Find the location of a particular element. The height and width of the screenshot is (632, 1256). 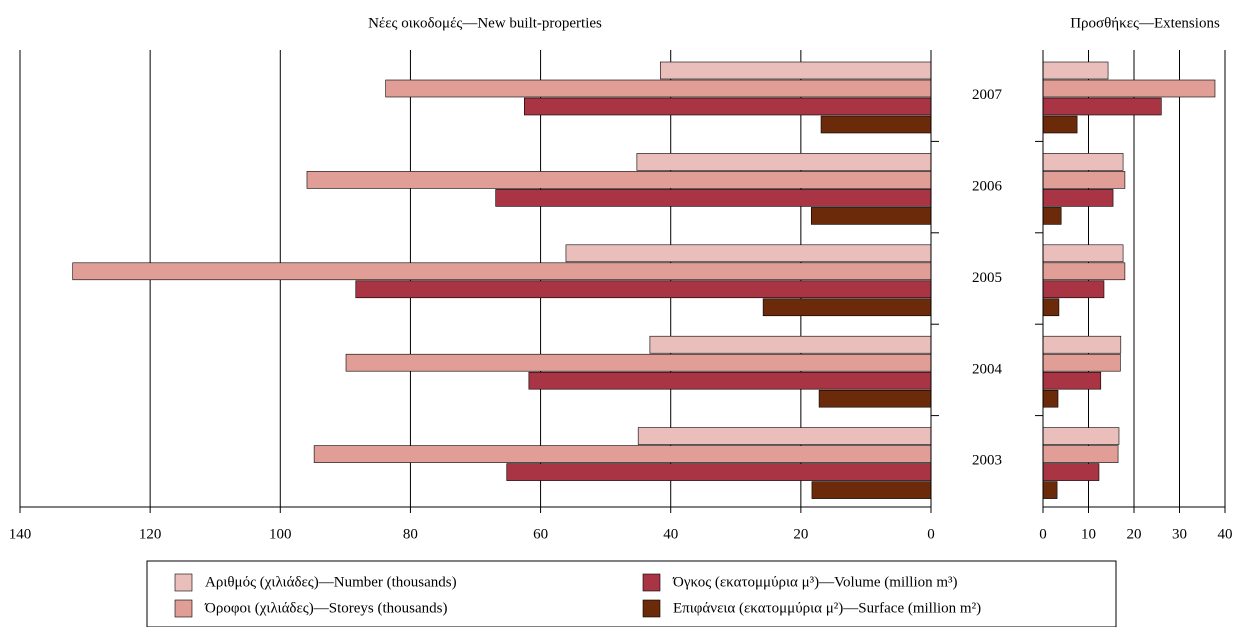

x-tick-label: 80 is located at coordinates (410, 534).